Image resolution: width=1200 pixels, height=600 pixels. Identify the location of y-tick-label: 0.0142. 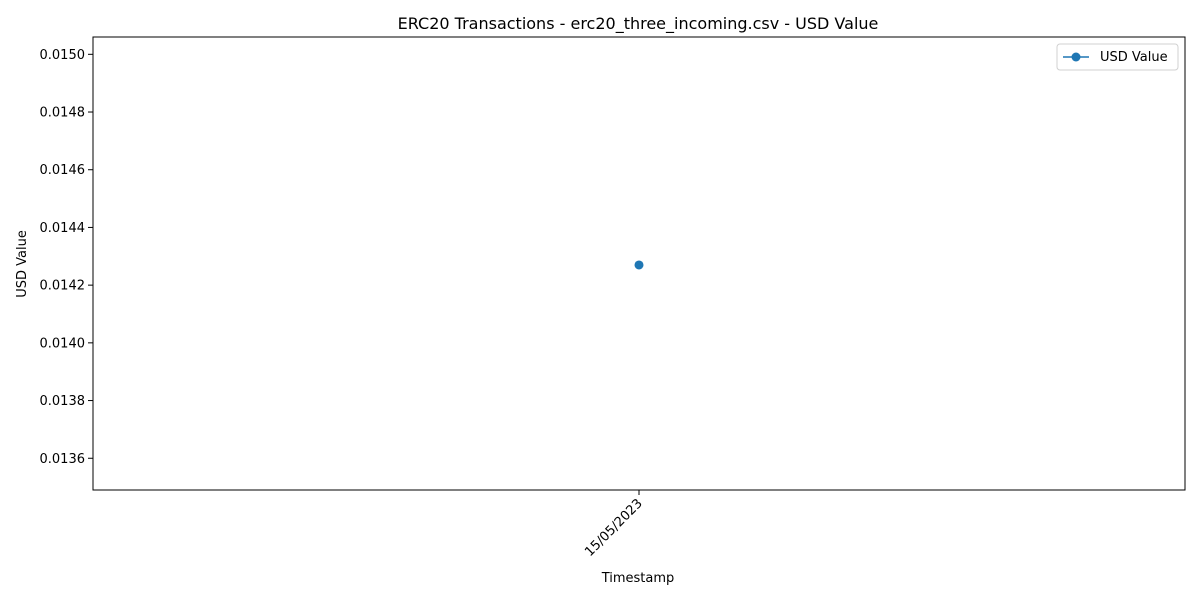
(63, 286).